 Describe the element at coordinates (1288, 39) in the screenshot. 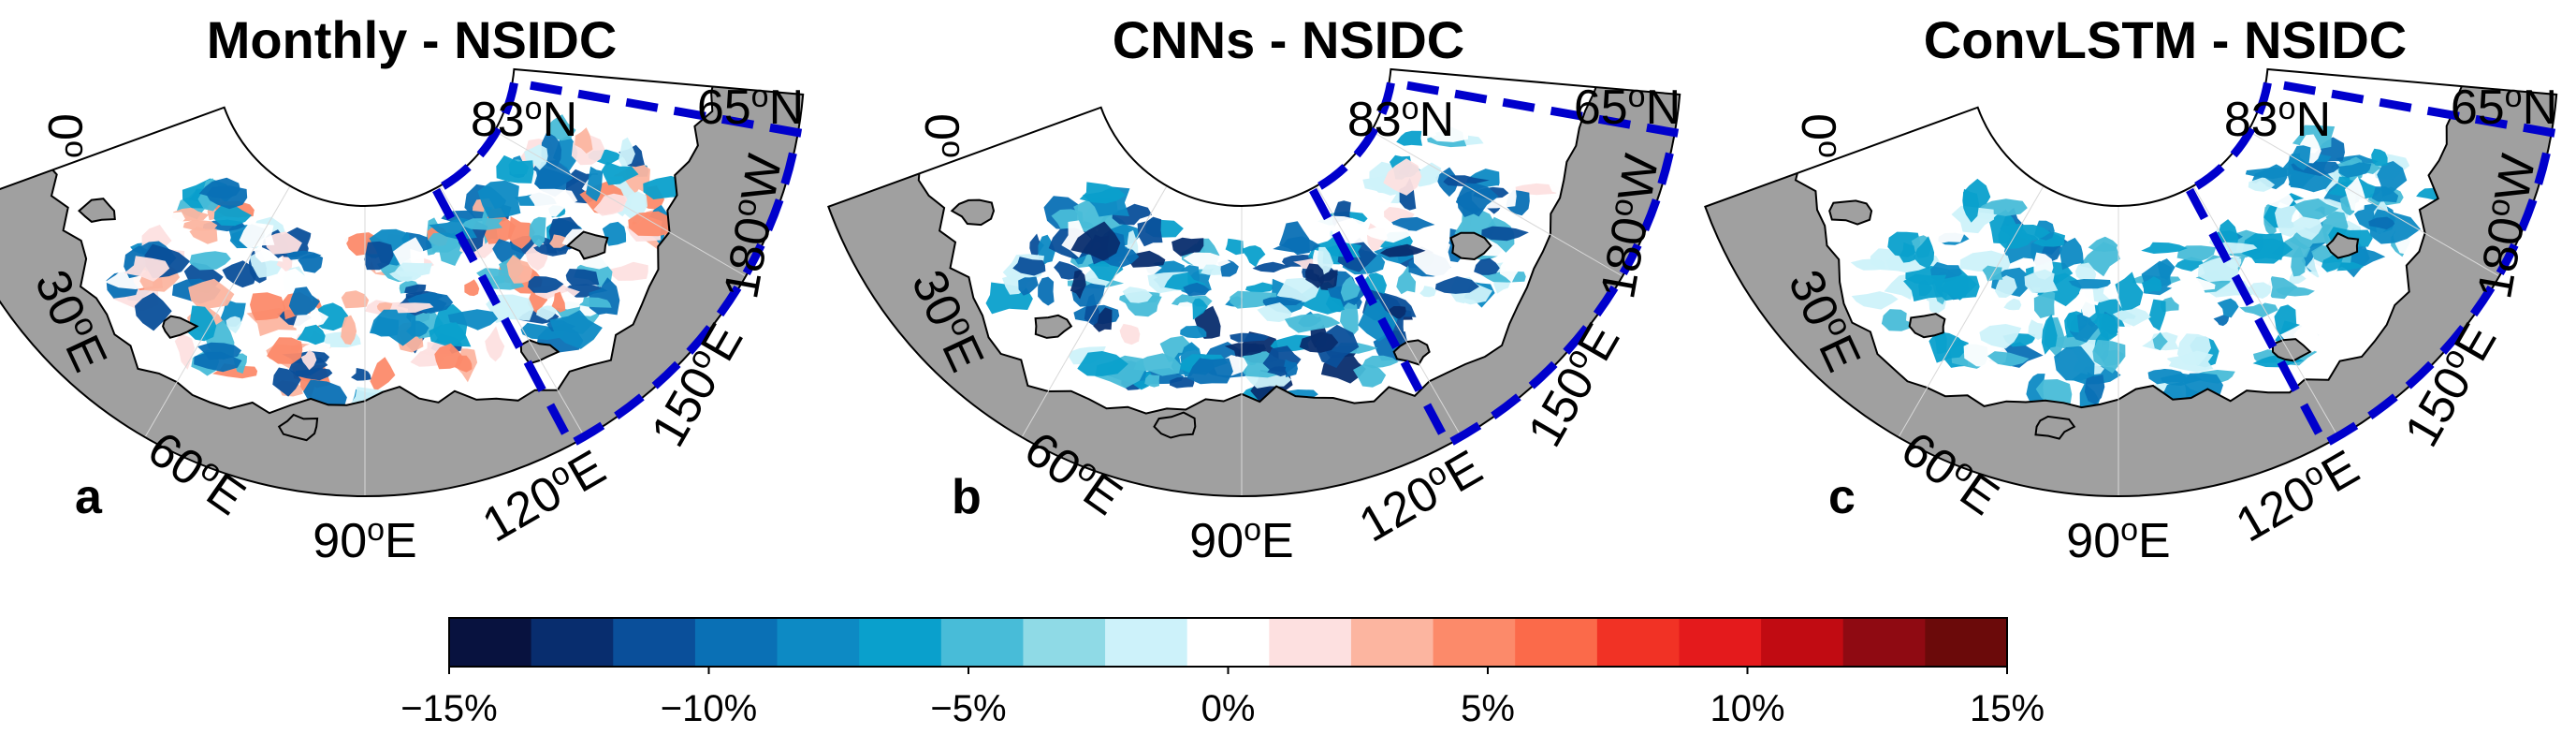

I see `panel-title: CNNs - NSIDC` at that location.